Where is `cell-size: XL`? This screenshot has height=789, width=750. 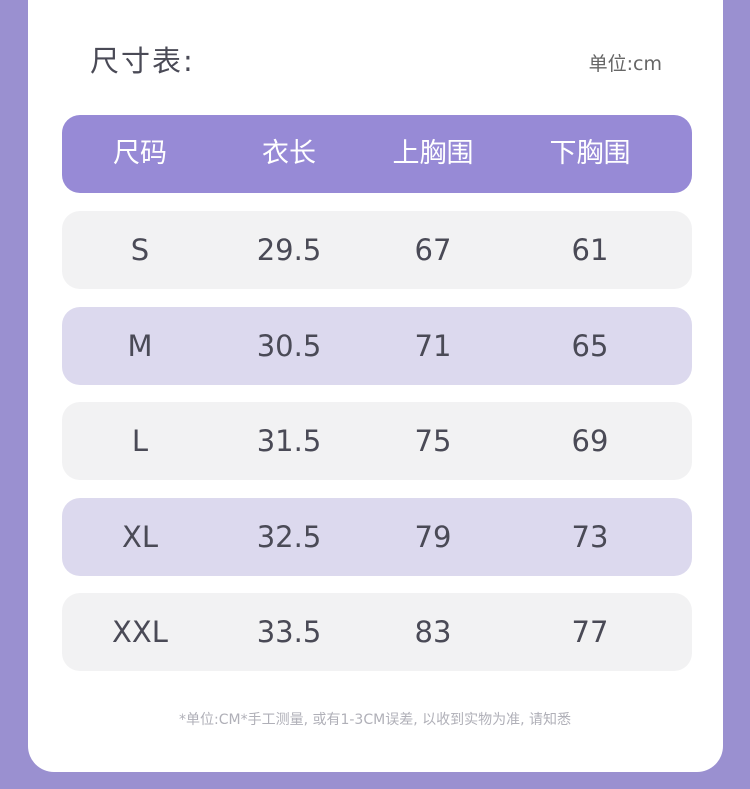 cell-size: XL is located at coordinates (140, 536).